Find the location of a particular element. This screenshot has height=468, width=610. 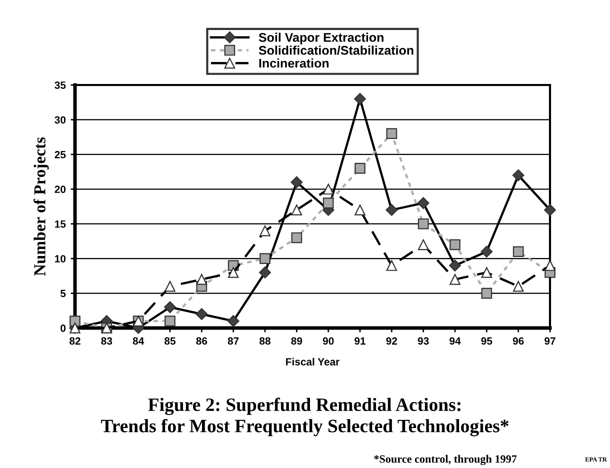

legend-label: Incineration is located at coordinates (294, 63).